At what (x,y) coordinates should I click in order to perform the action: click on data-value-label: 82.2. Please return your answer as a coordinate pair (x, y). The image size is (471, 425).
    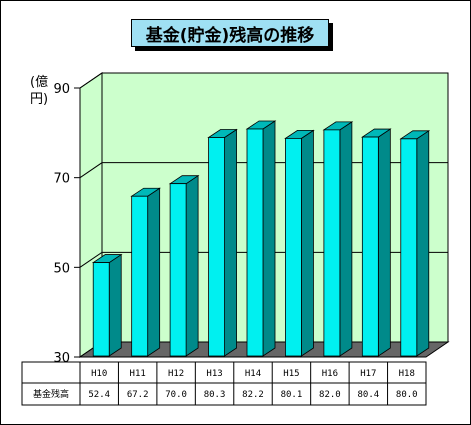
    Looking at the image, I should click on (253, 395).